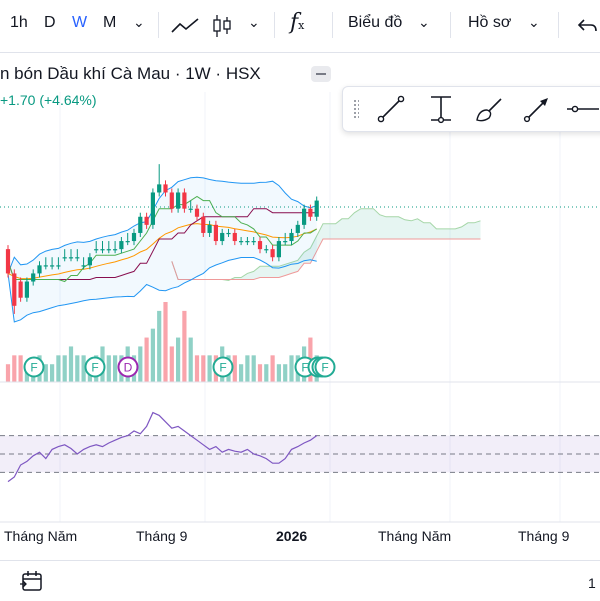 The image size is (600, 601). What do you see at coordinates (139, 22) in the screenshot?
I see `interval-chevron-down-icon: ⌄` at bounding box center [139, 22].